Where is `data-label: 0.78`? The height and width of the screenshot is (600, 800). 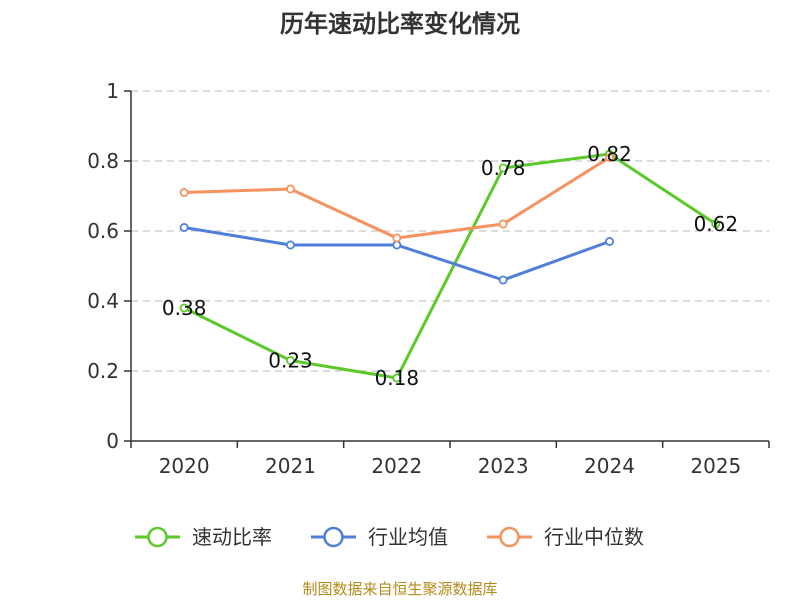 data-label: 0.78 is located at coordinates (503, 168).